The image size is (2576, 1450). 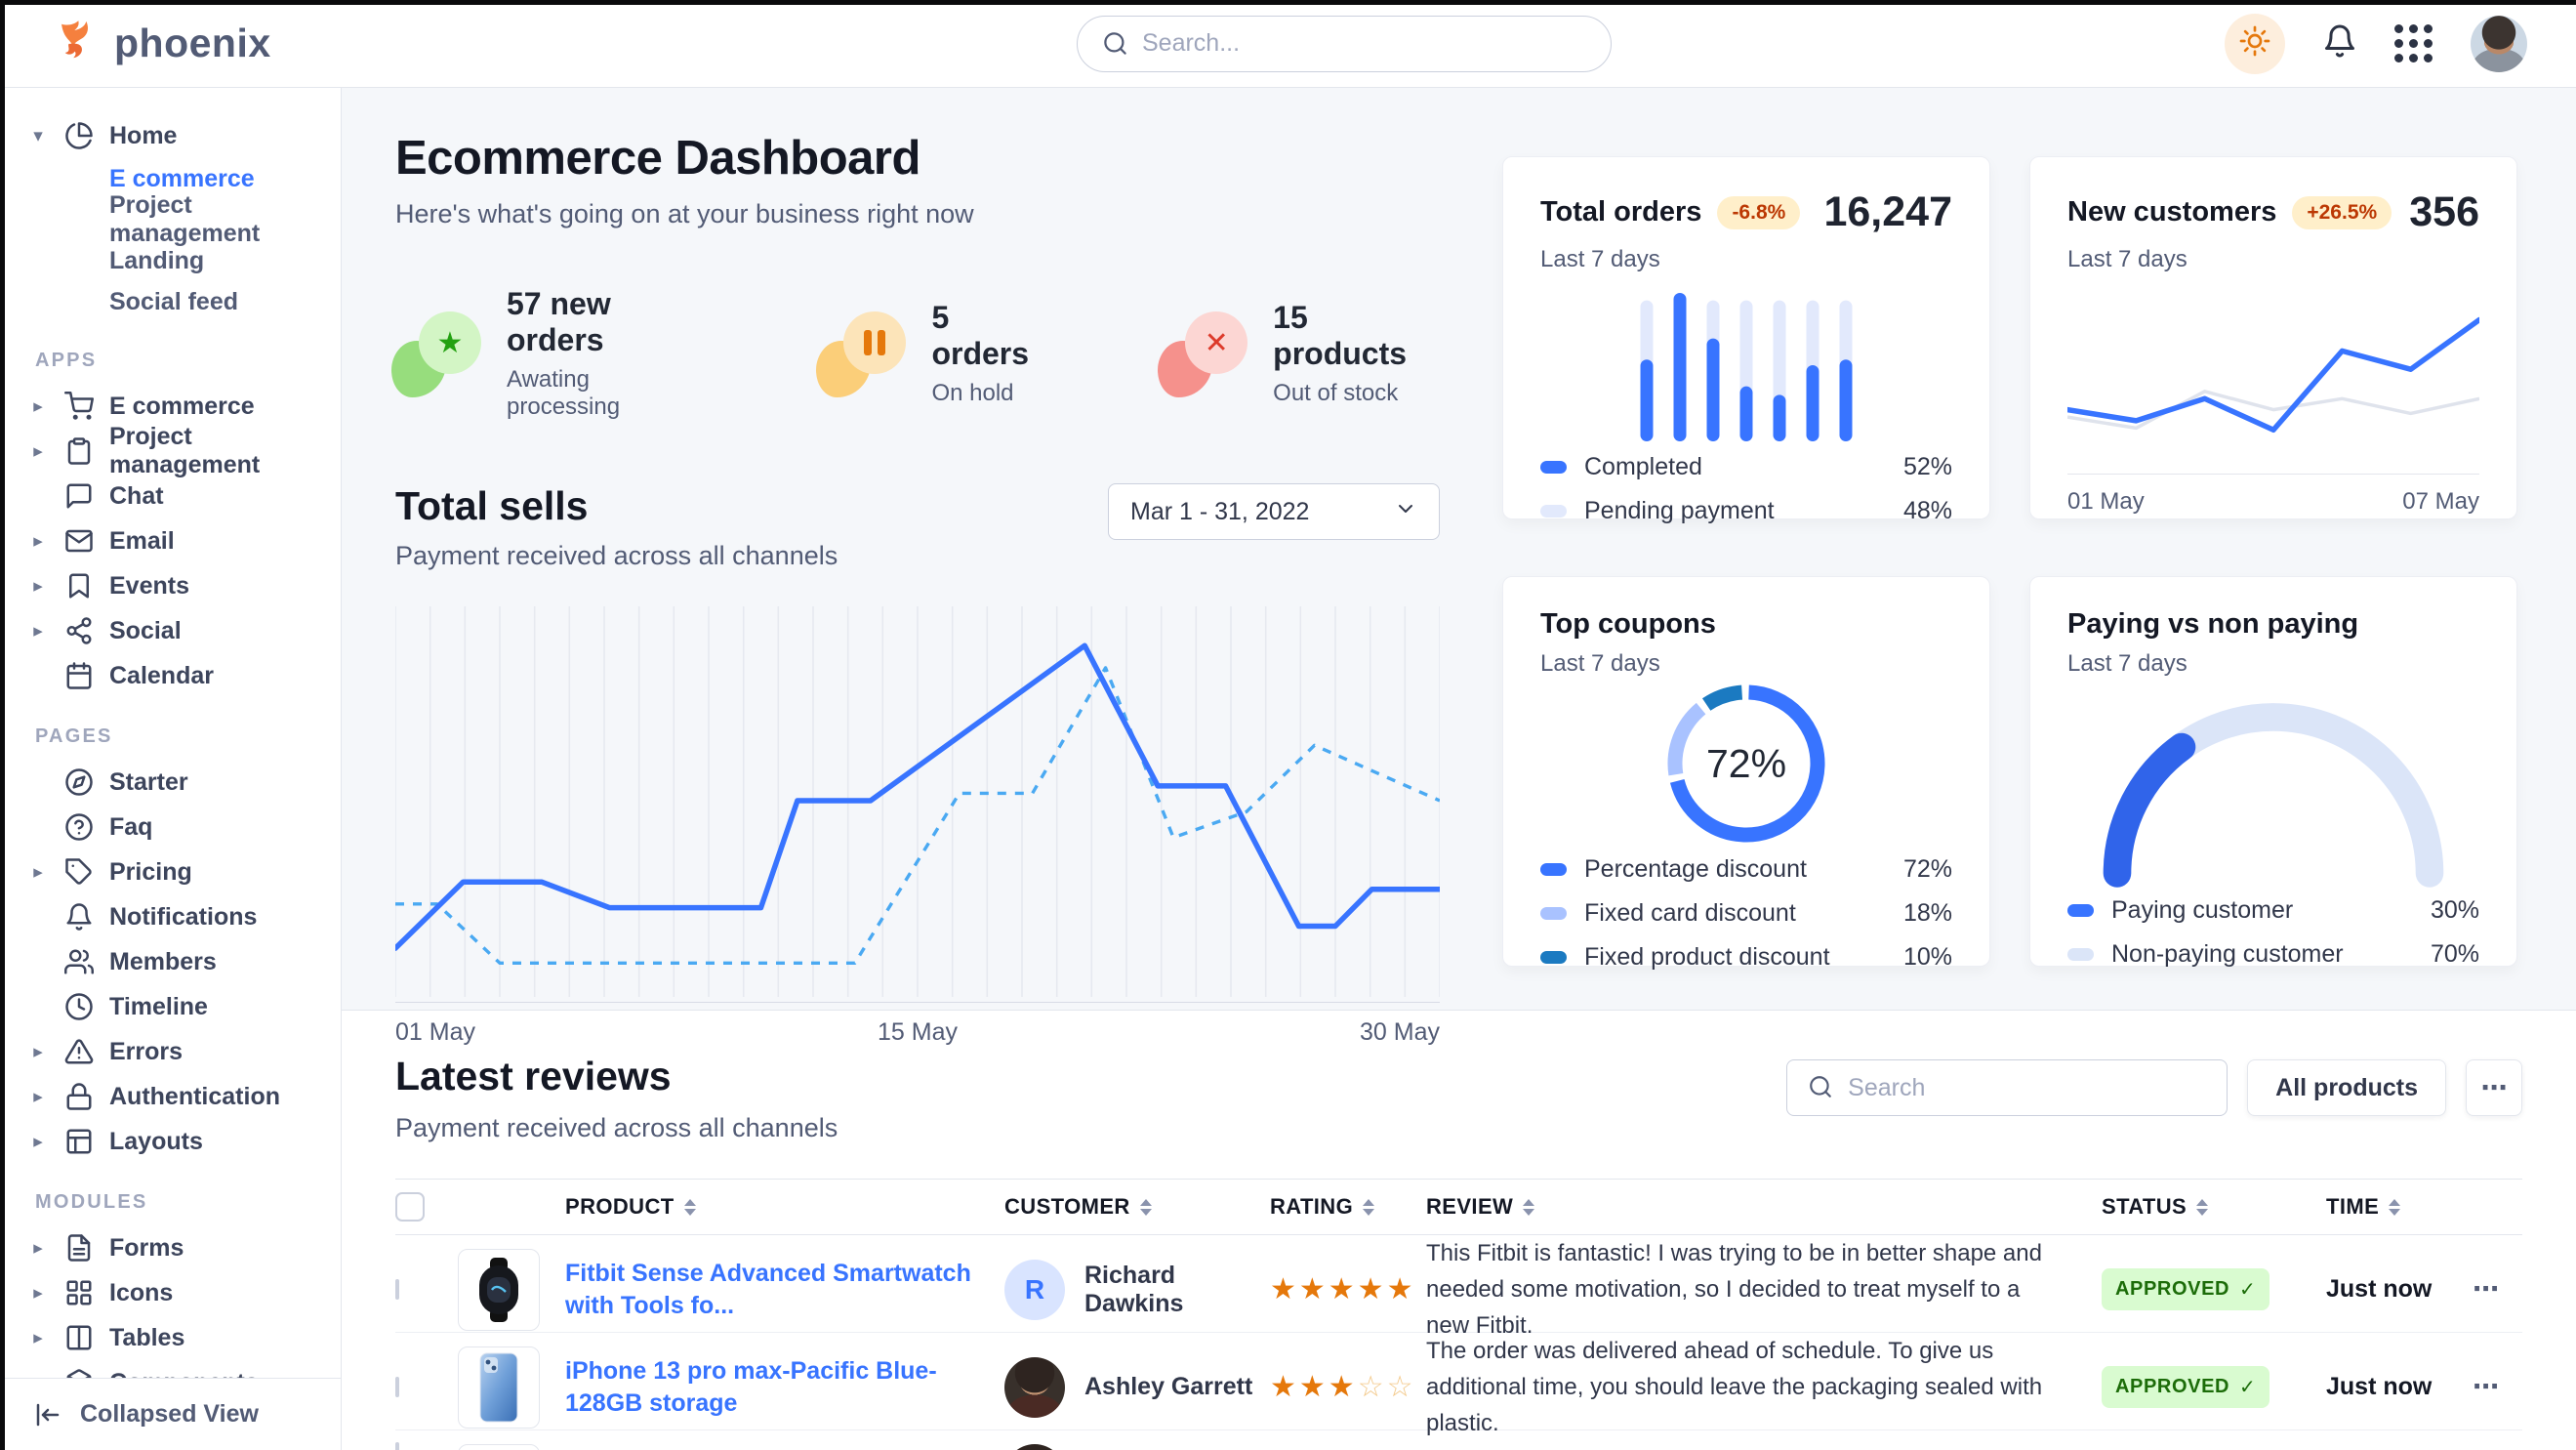 What do you see at coordinates (1600, 259) in the screenshot?
I see `card-period: Last 7 days` at bounding box center [1600, 259].